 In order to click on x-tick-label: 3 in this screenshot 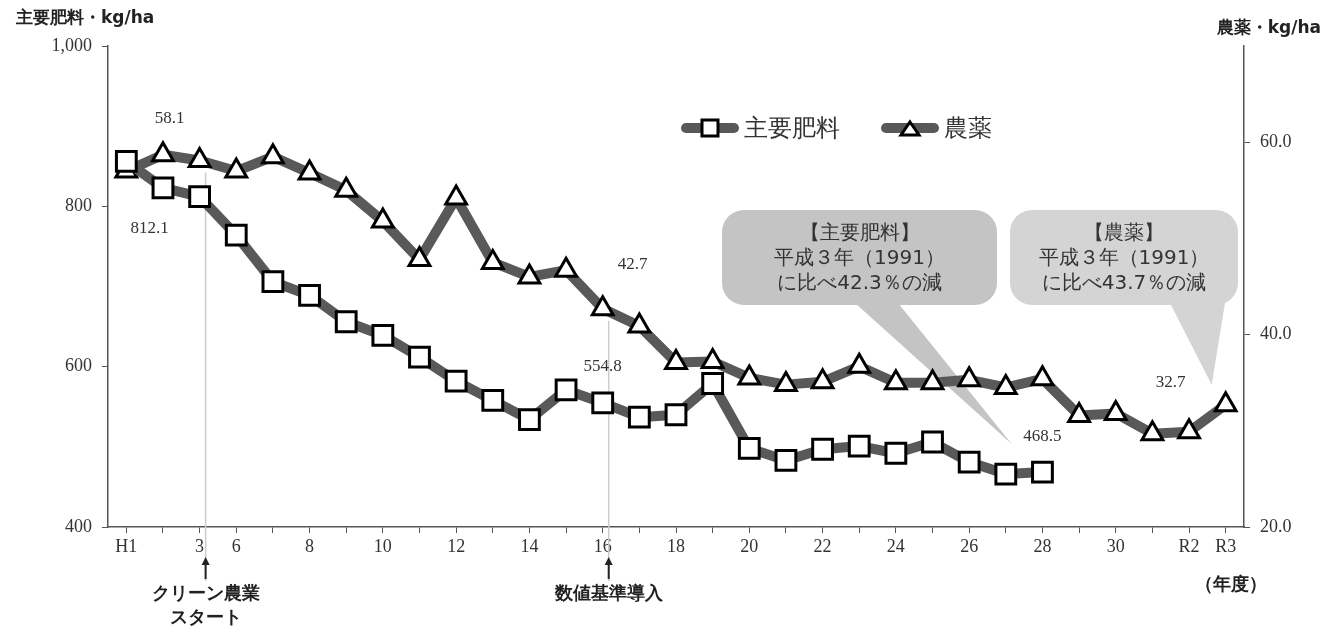, I will do `click(200, 545)`.